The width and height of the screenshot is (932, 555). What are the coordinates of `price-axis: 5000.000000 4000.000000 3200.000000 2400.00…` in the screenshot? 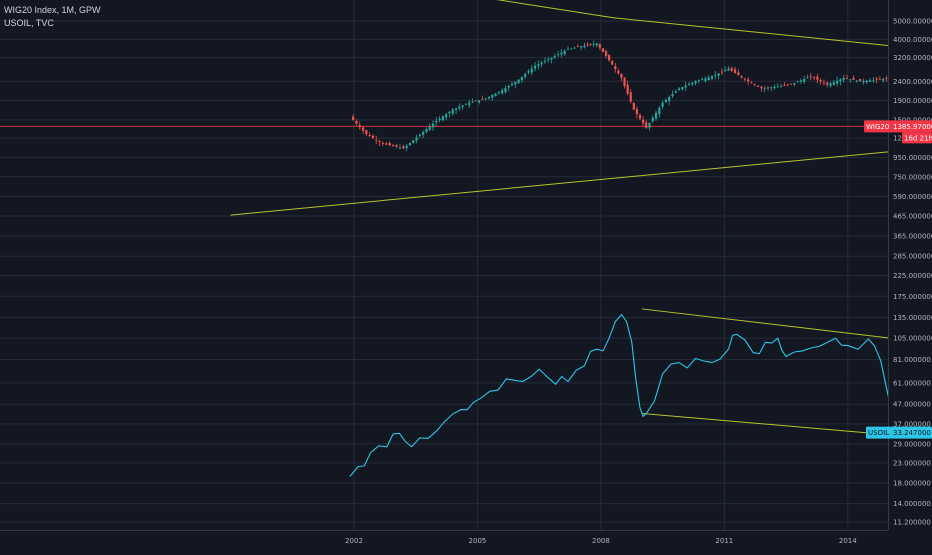 It's located at (912, 272).